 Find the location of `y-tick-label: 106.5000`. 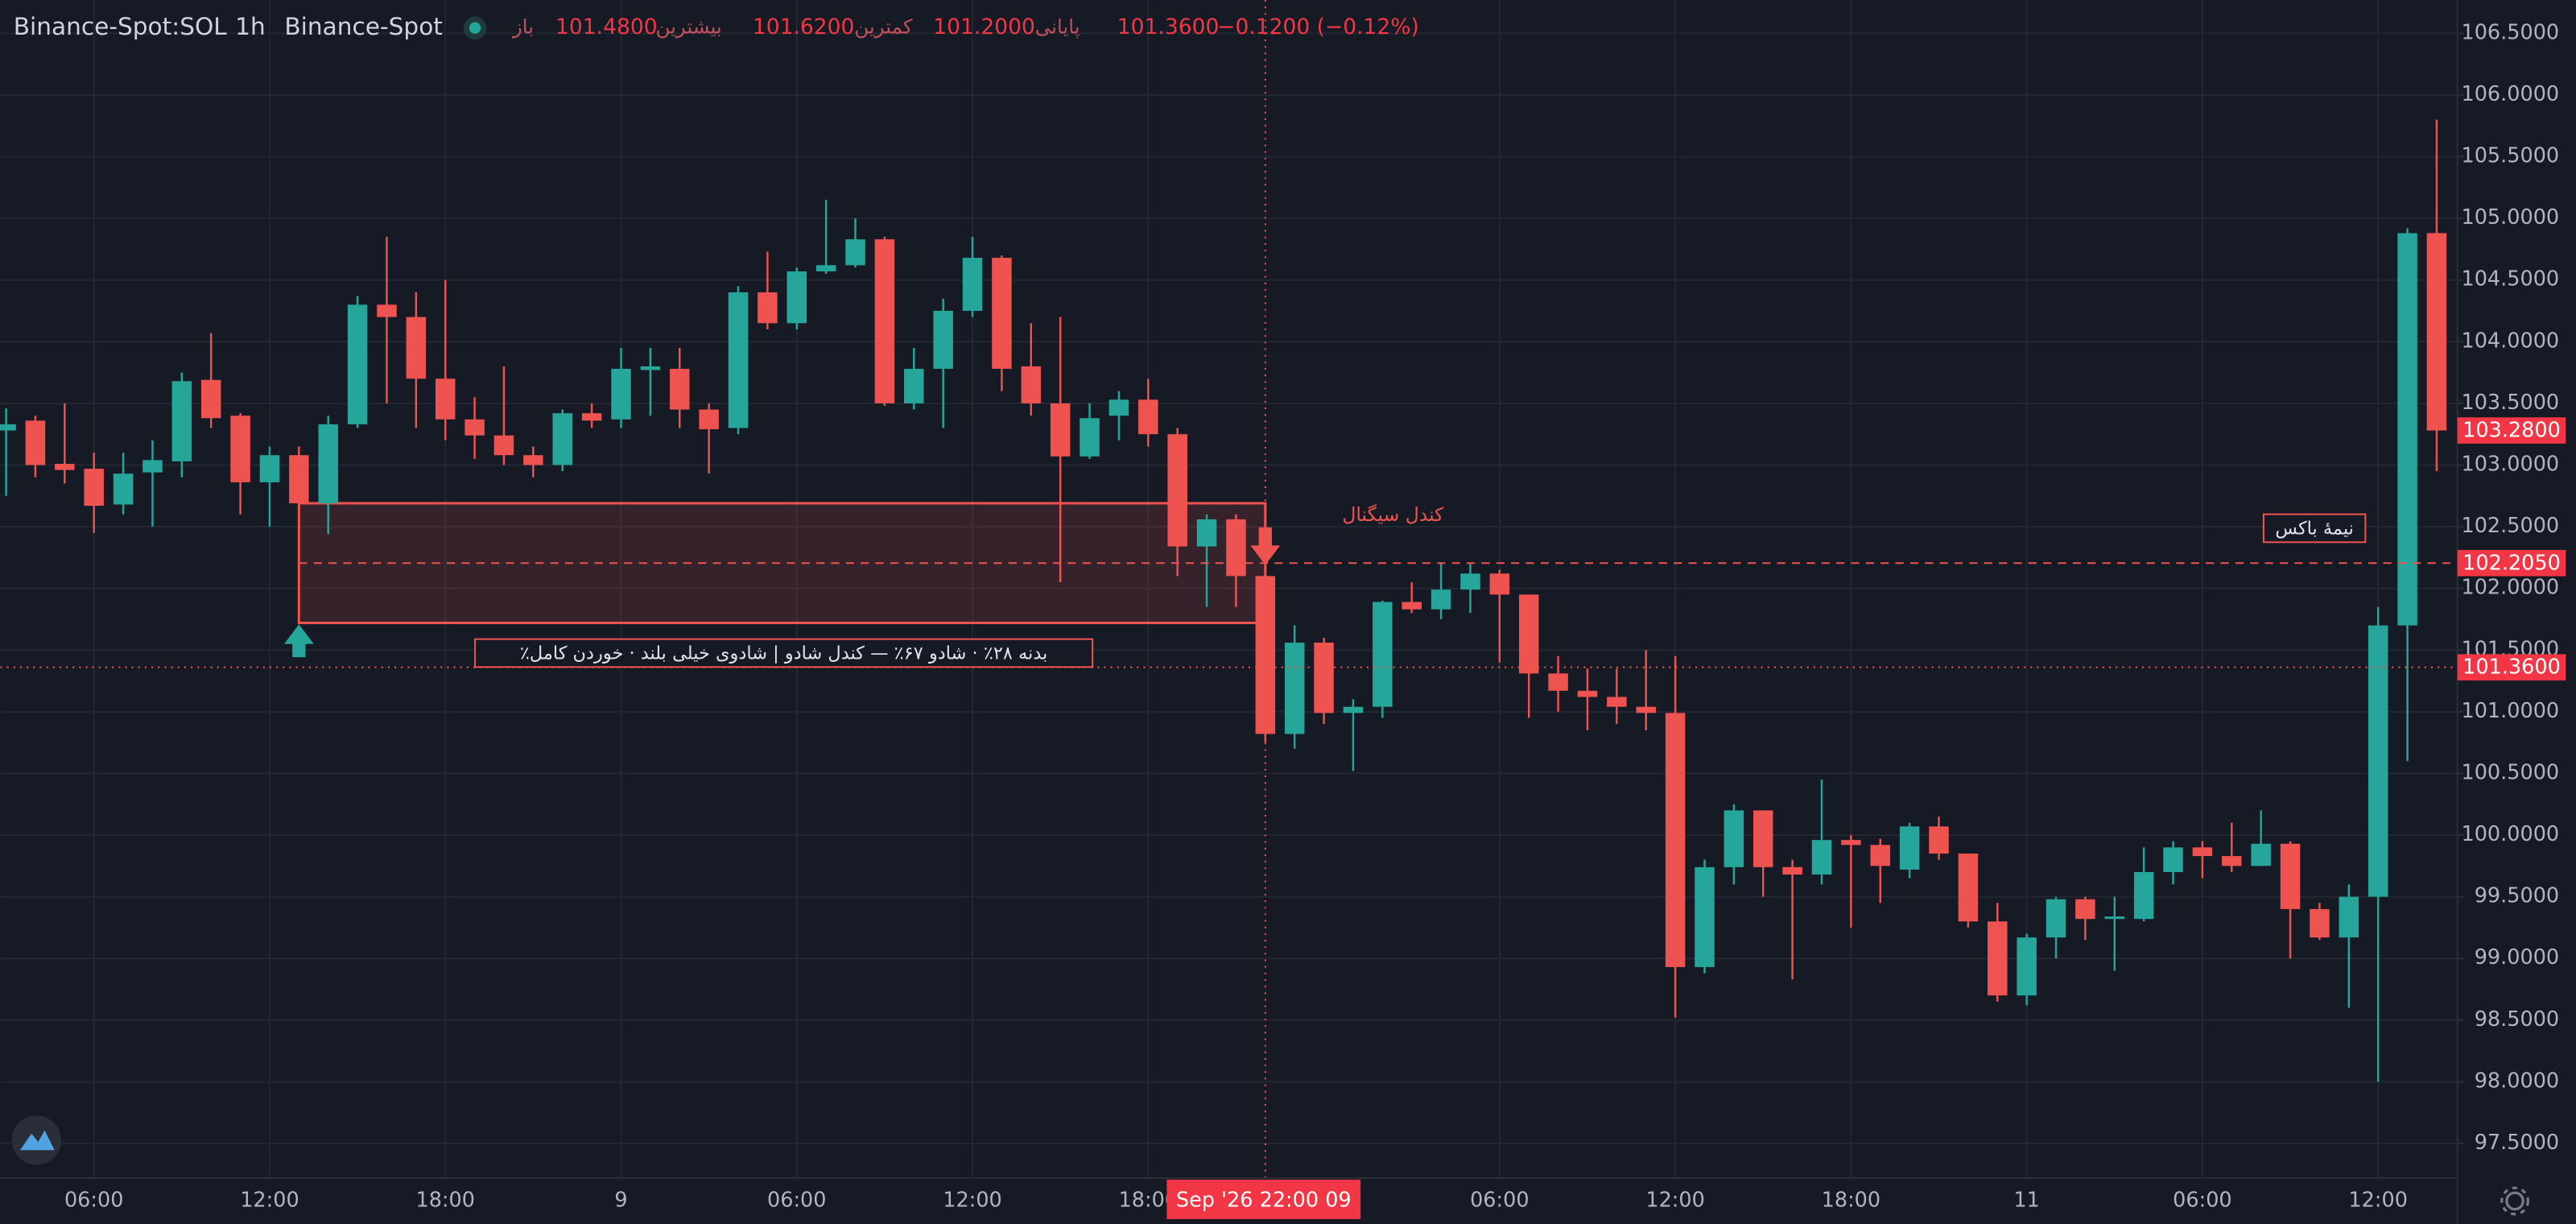

y-tick-label: 106.5000 is located at coordinates (2510, 32).